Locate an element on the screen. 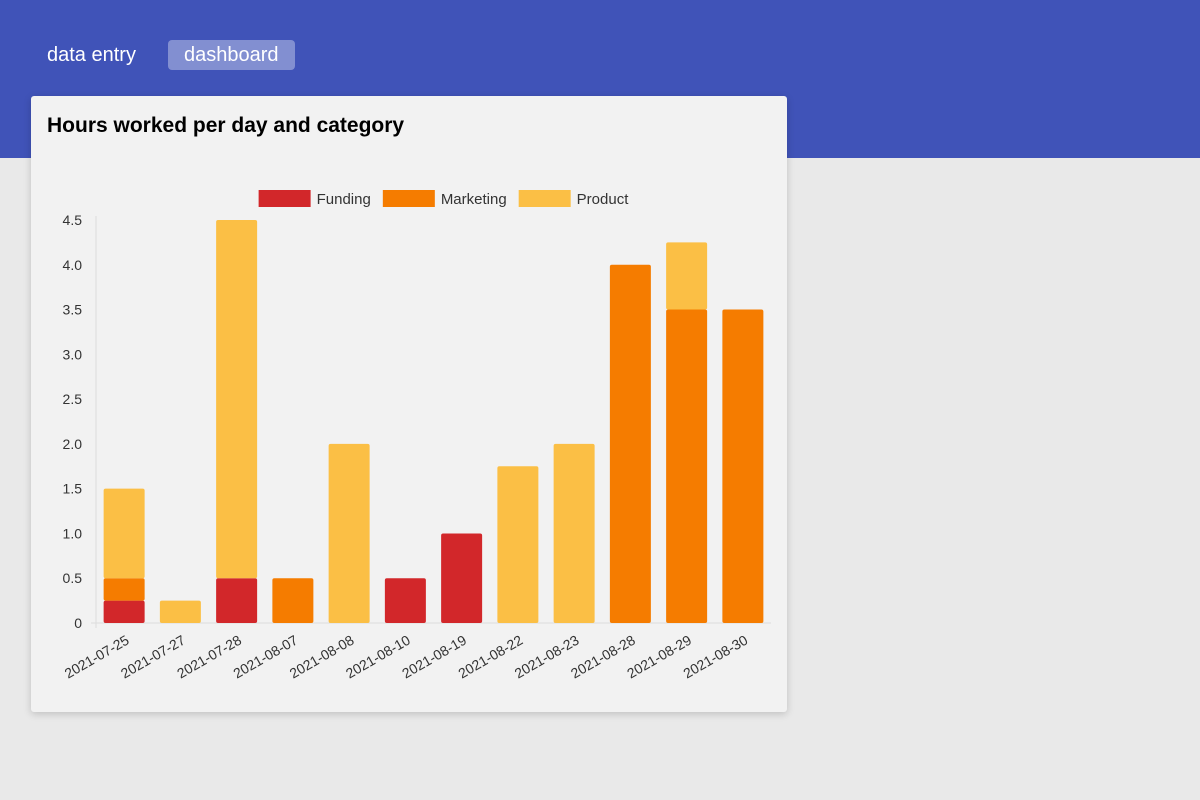 The height and width of the screenshot is (800, 1200). legend-swatch-funding is located at coordinates (284, 198).